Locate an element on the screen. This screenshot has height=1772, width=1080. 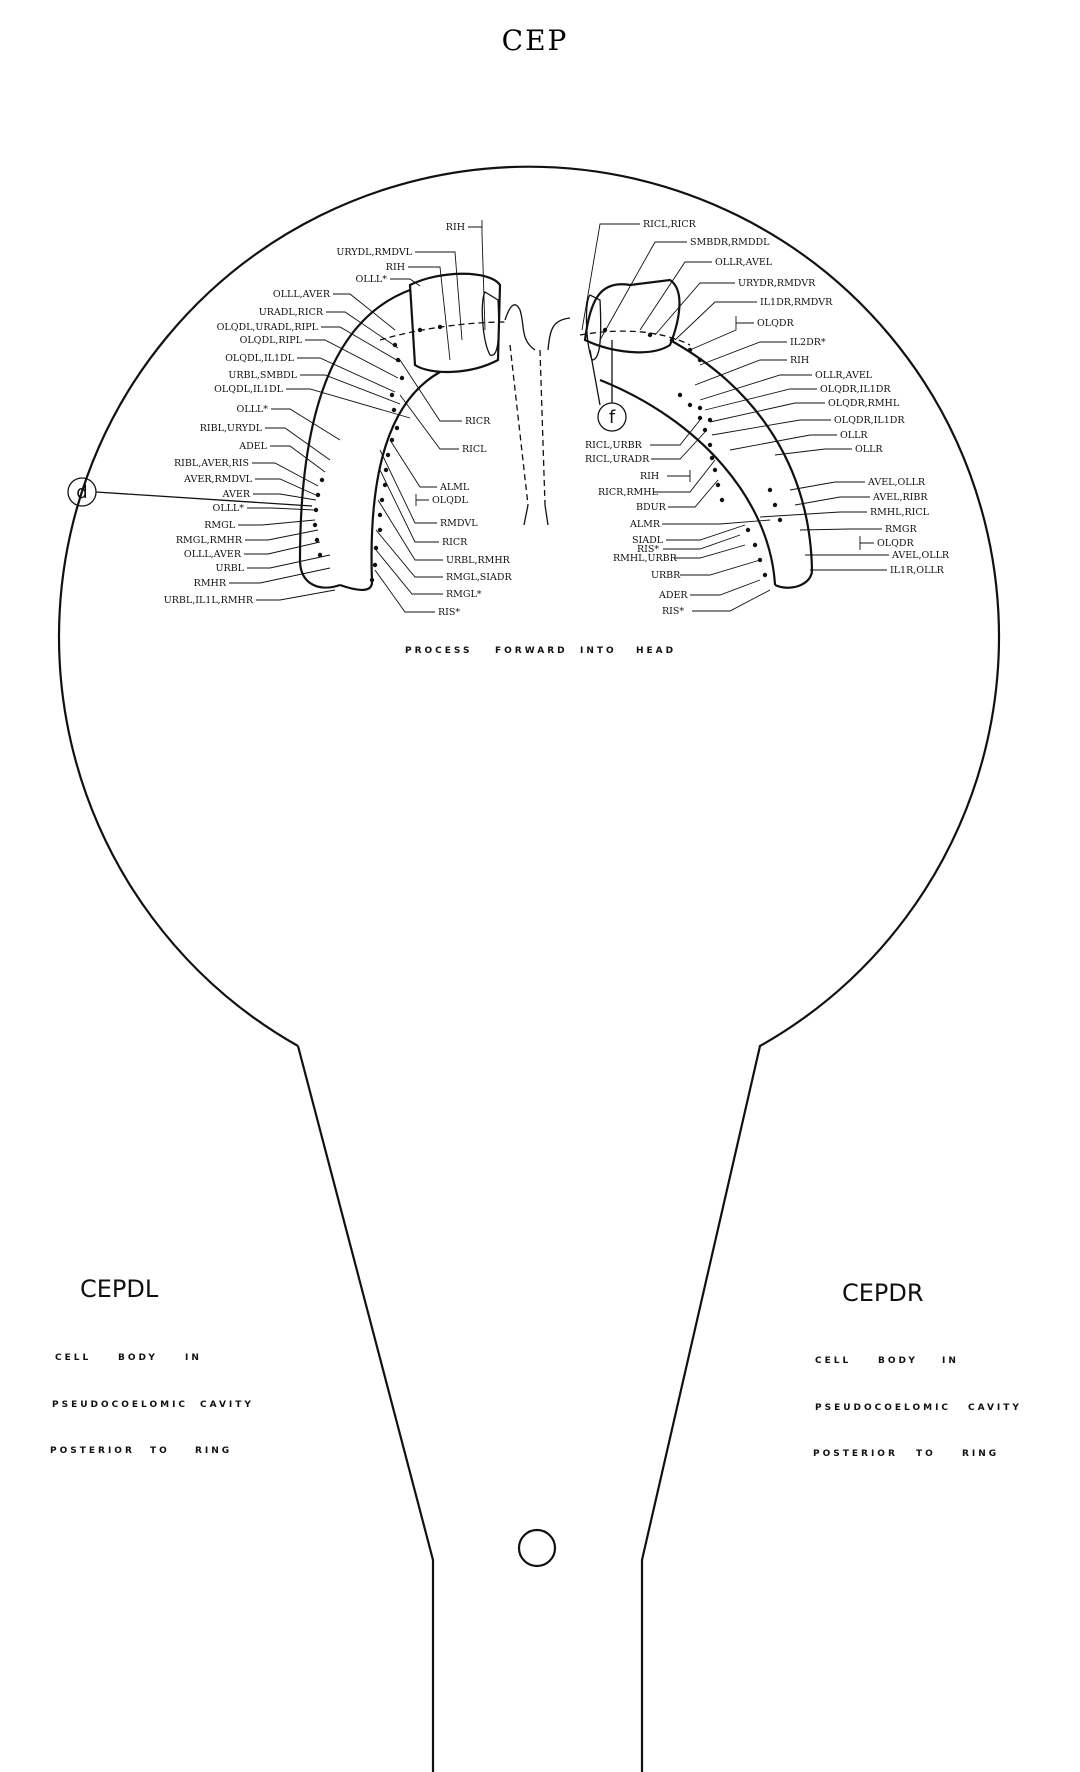
caption-word: PROCESS is located at coordinates (439, 651).